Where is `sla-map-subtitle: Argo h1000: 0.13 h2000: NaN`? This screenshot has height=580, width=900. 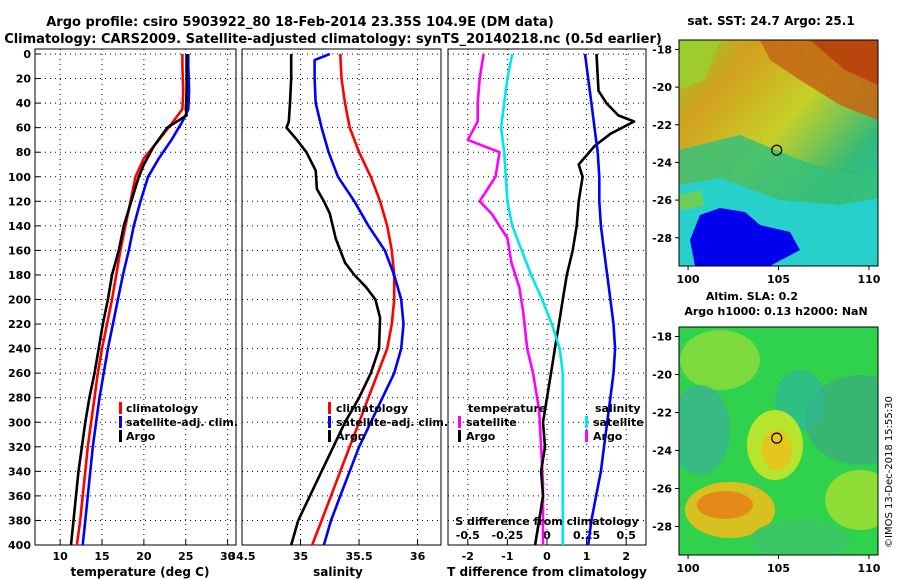 sla-map-subtitle: Argo h1000: 0.13 h2000: NaN is located at coordinates (775, 311).